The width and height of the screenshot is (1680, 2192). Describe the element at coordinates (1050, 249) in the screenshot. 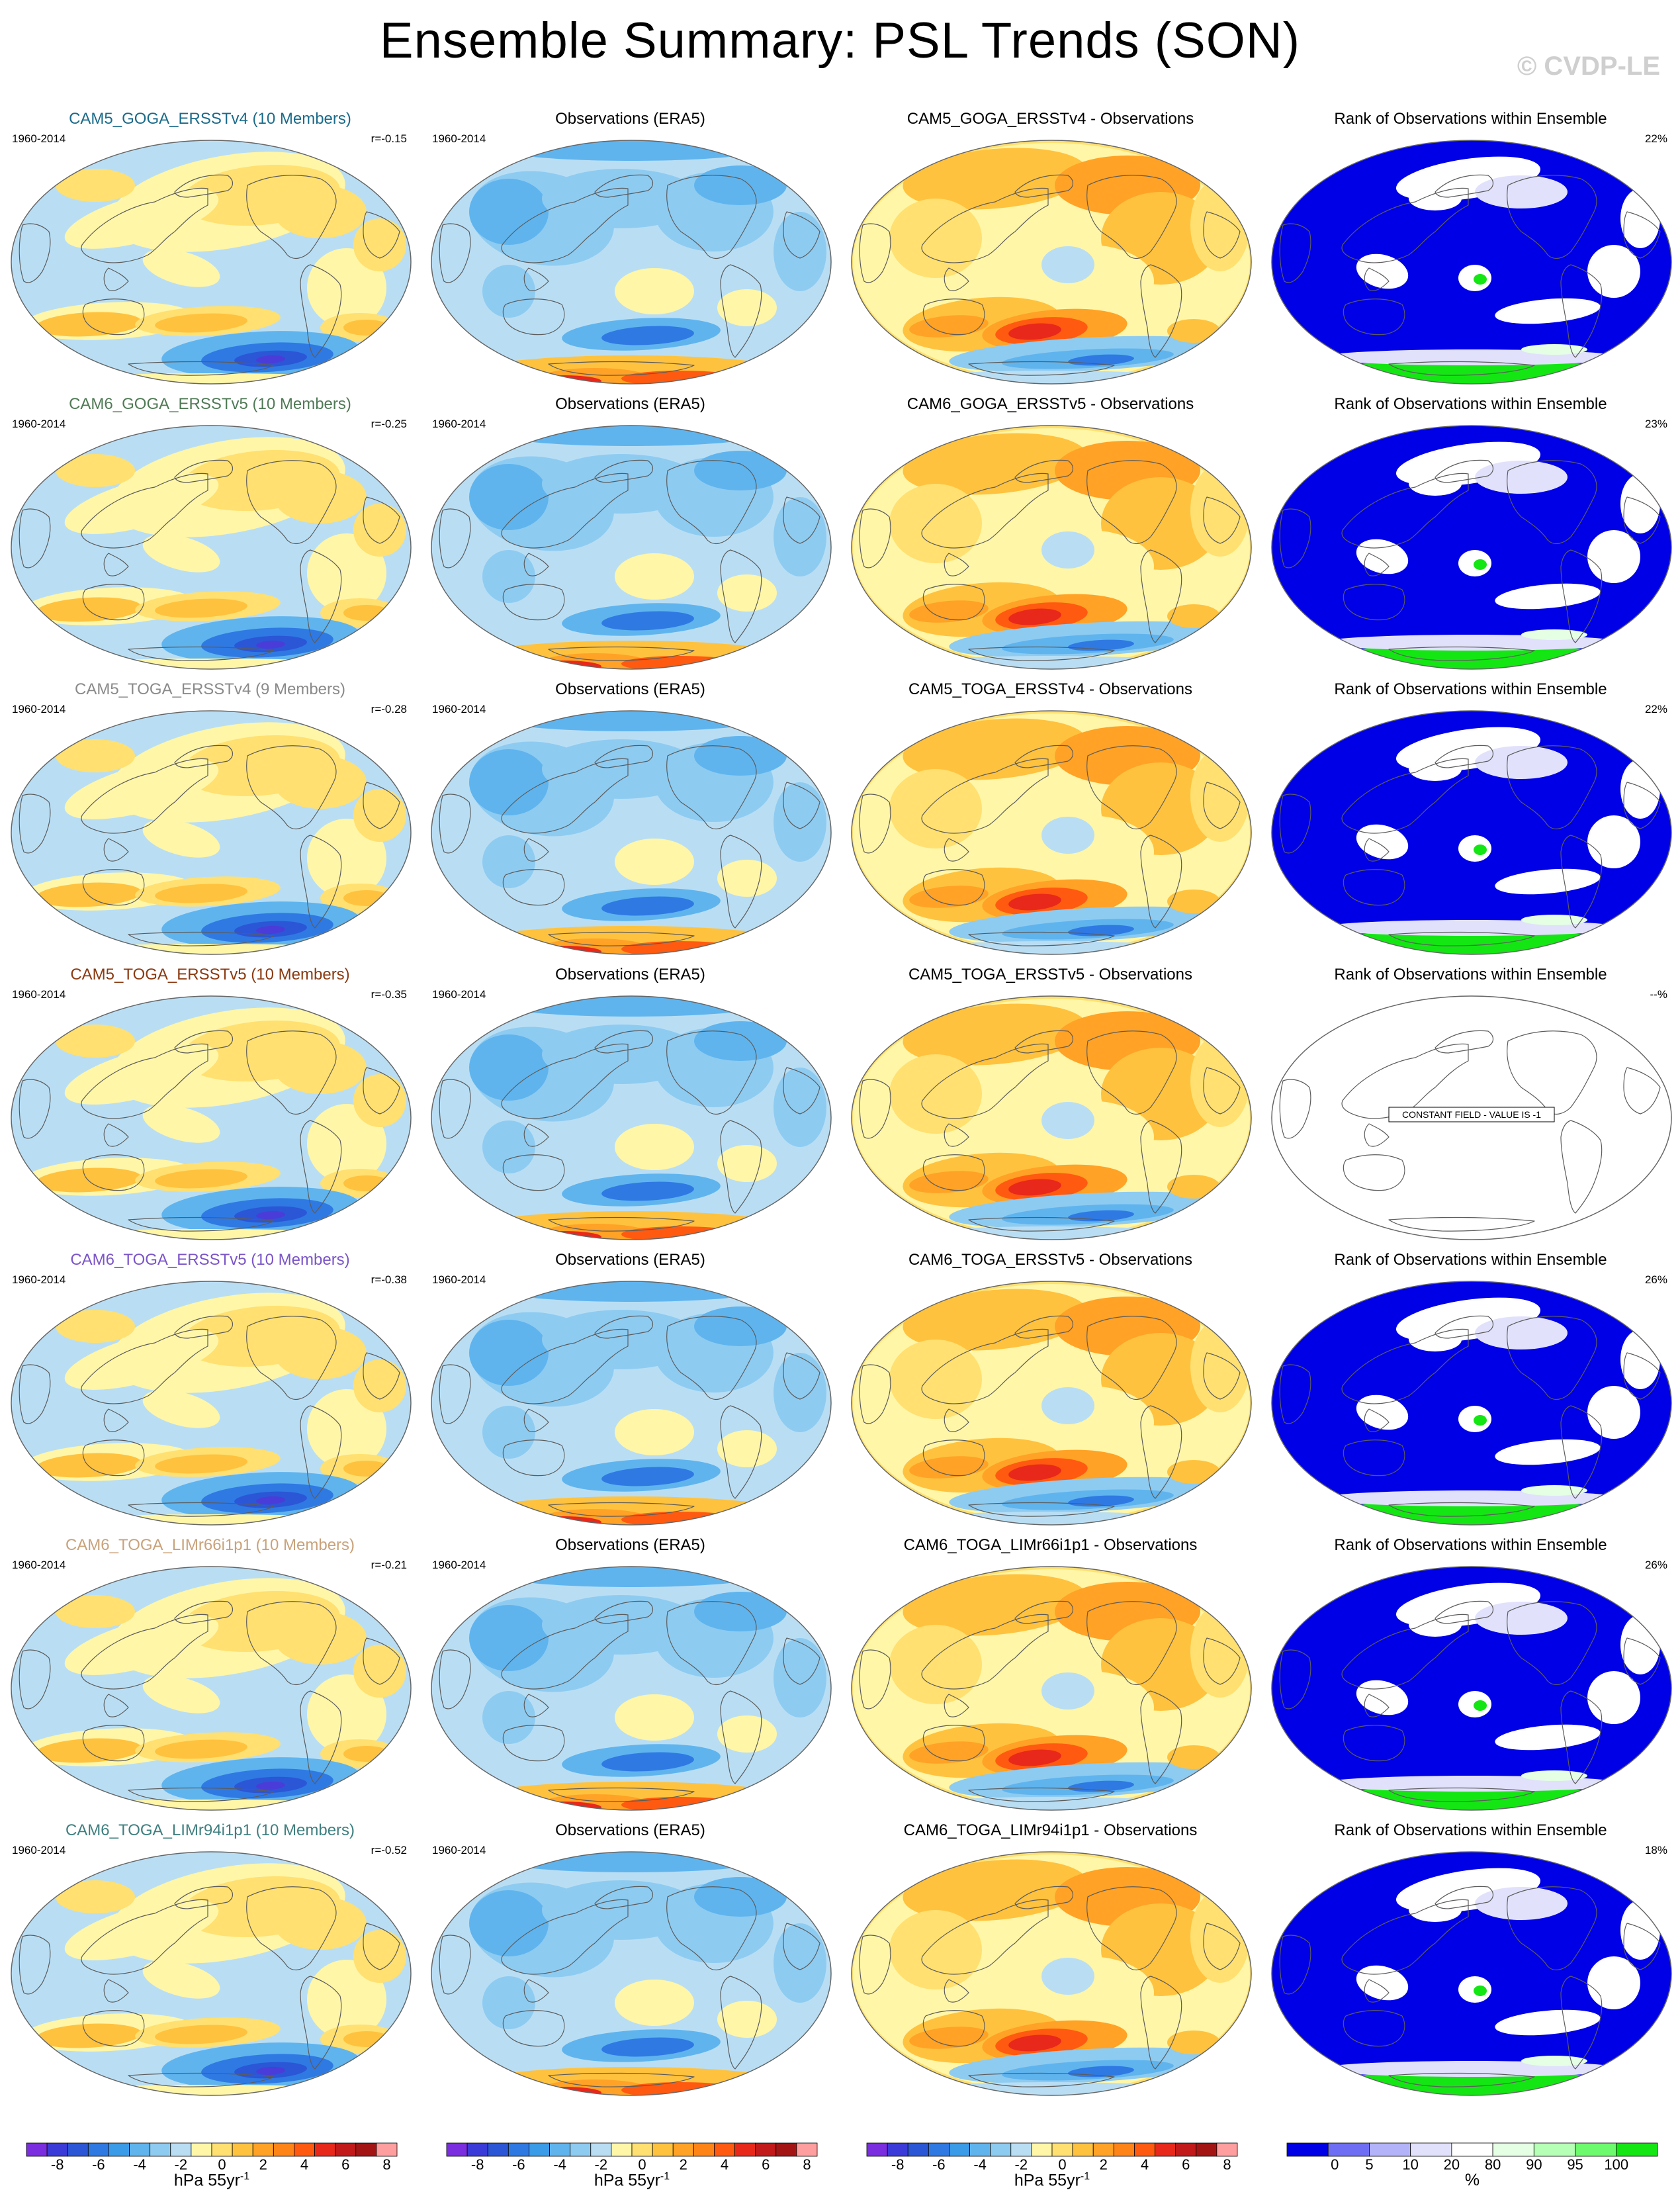

I see `panel-difference: CAM5_GOGA_ERSSTv4 - Observations` at that location.